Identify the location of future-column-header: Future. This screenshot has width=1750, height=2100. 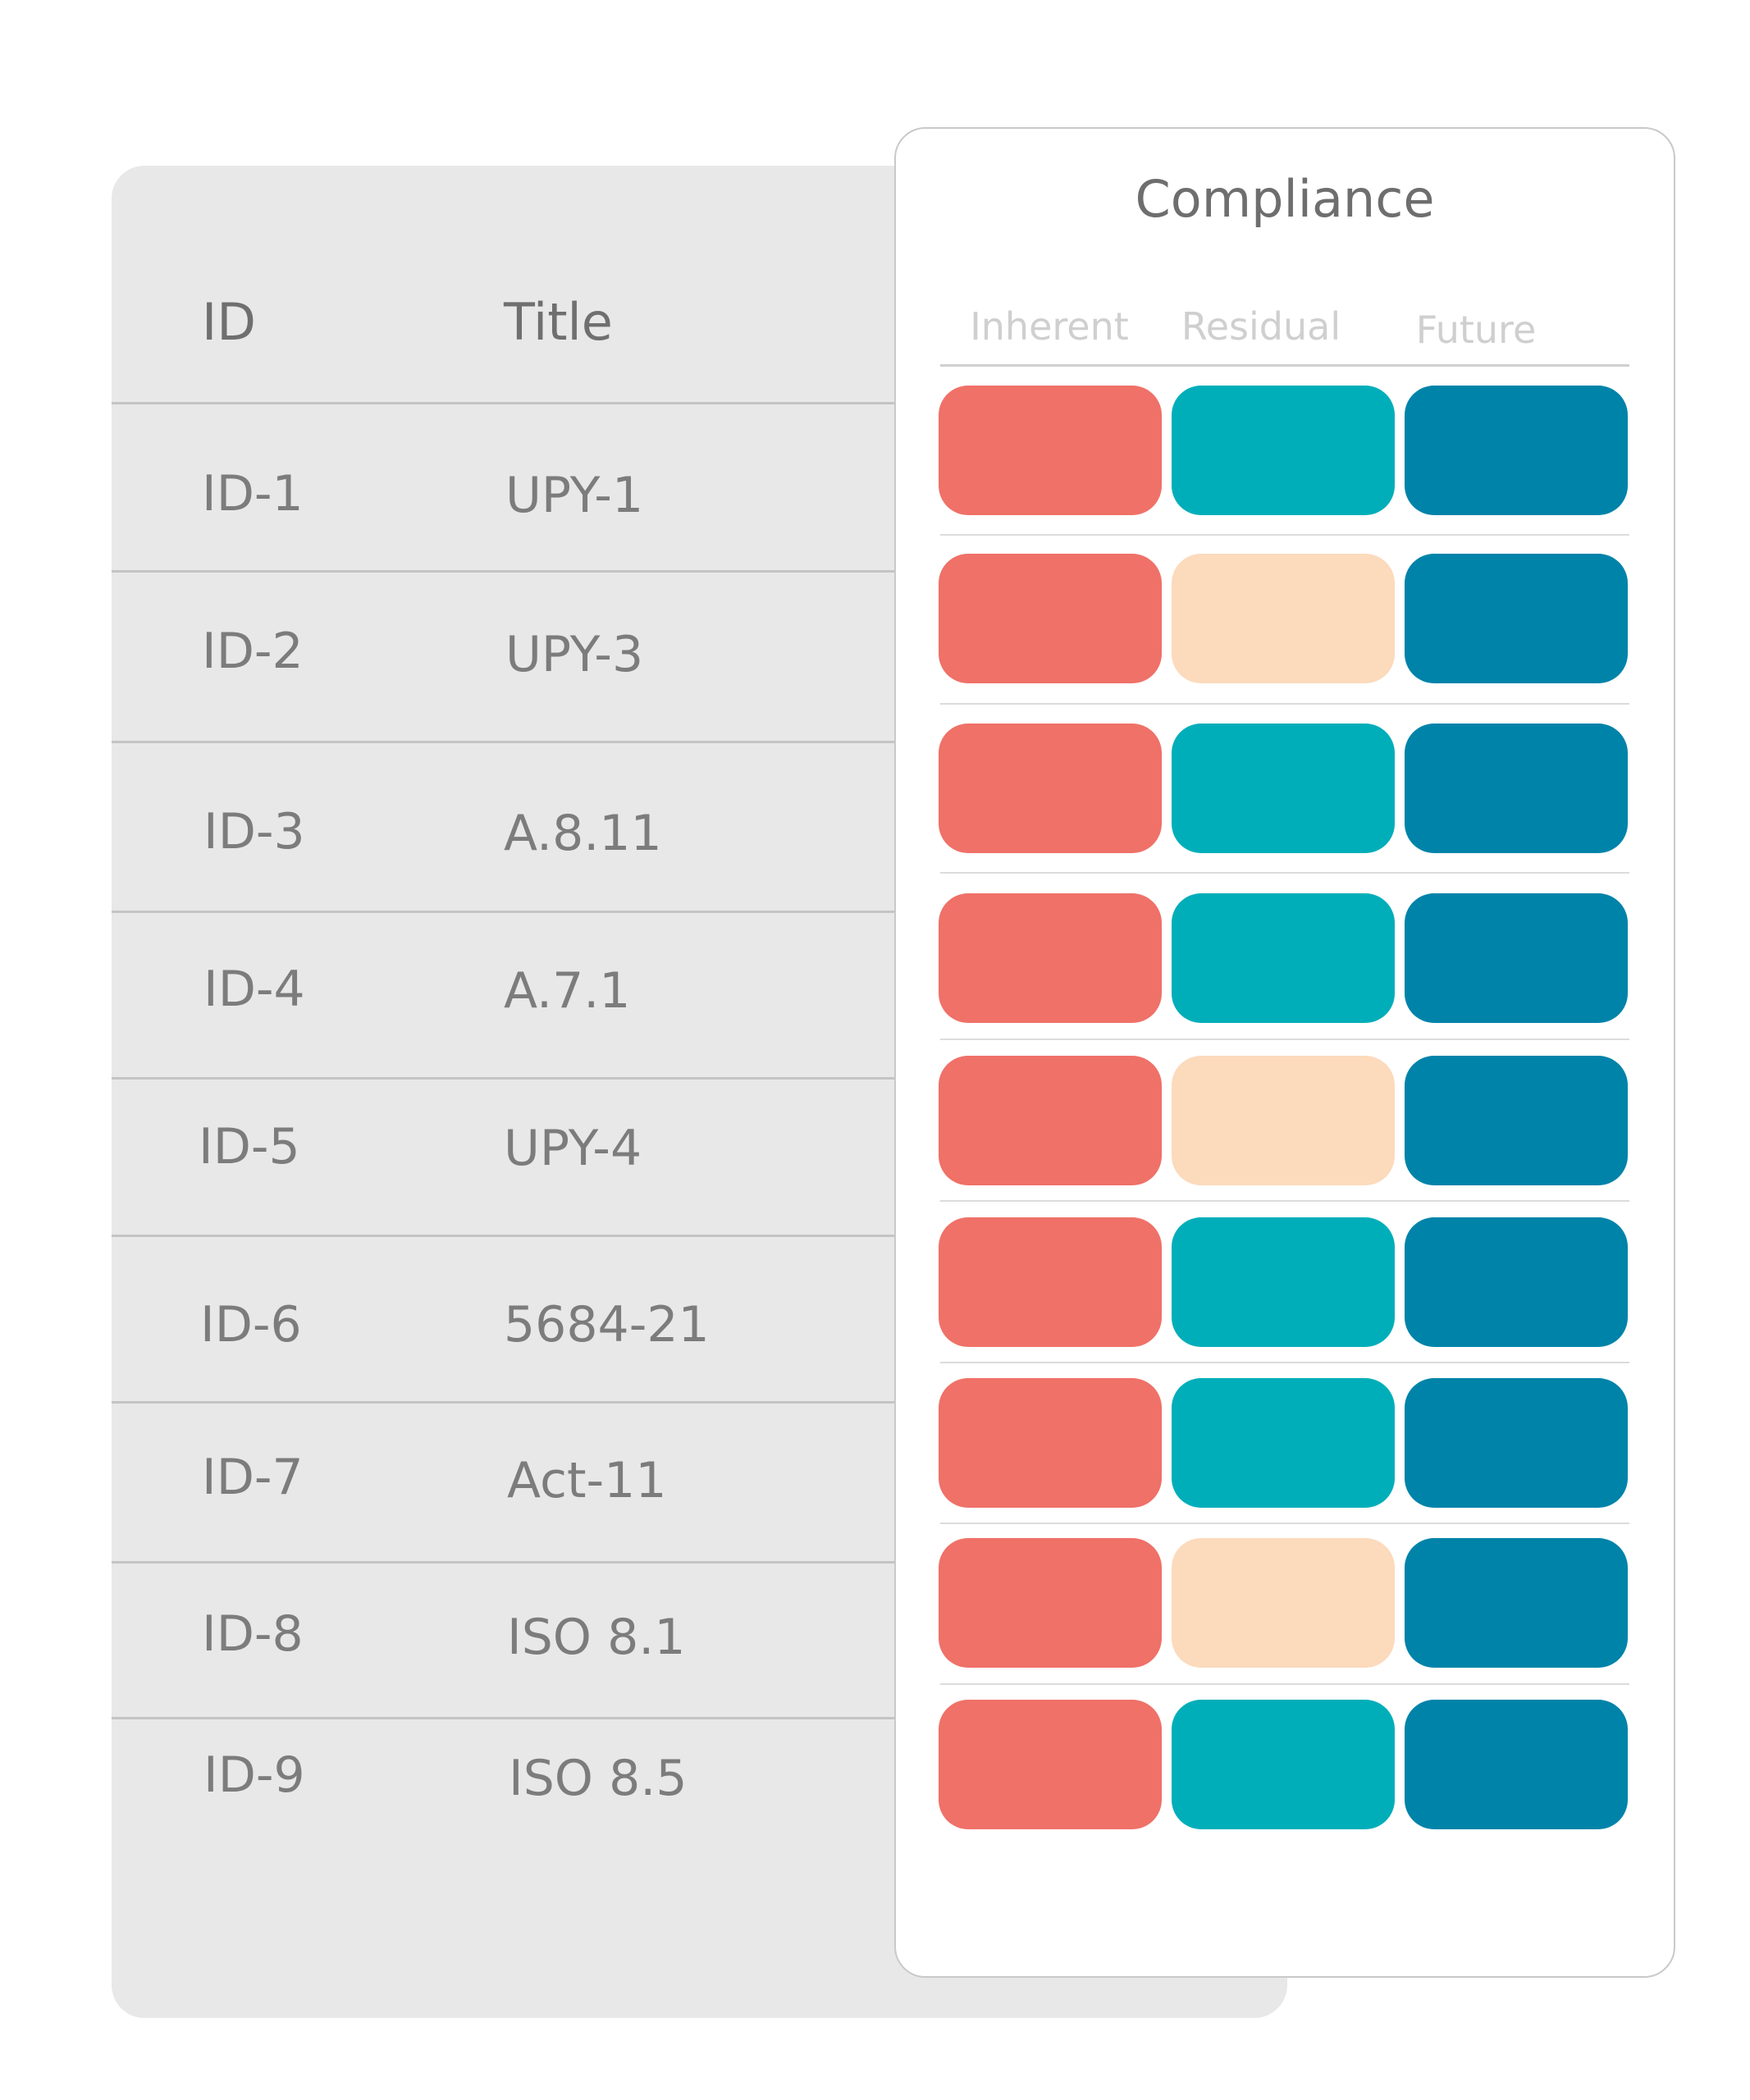
(1476, 330).